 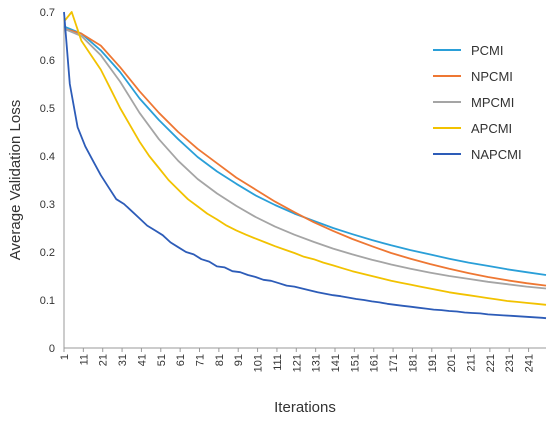 I want to click on x-tick-label: 191, so click(x=433, y=363).